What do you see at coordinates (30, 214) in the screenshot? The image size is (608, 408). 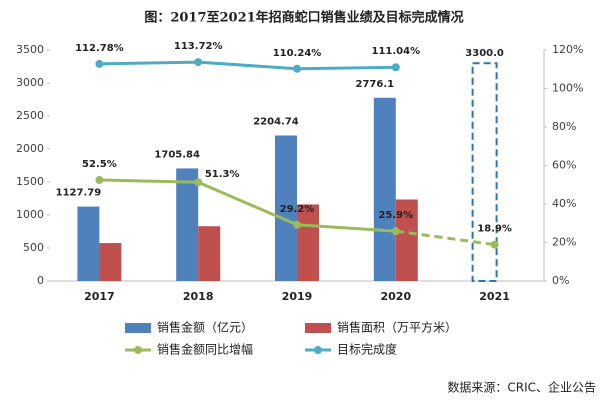 I see `y-tick-label: 1000` at bounding box center [30, 214].